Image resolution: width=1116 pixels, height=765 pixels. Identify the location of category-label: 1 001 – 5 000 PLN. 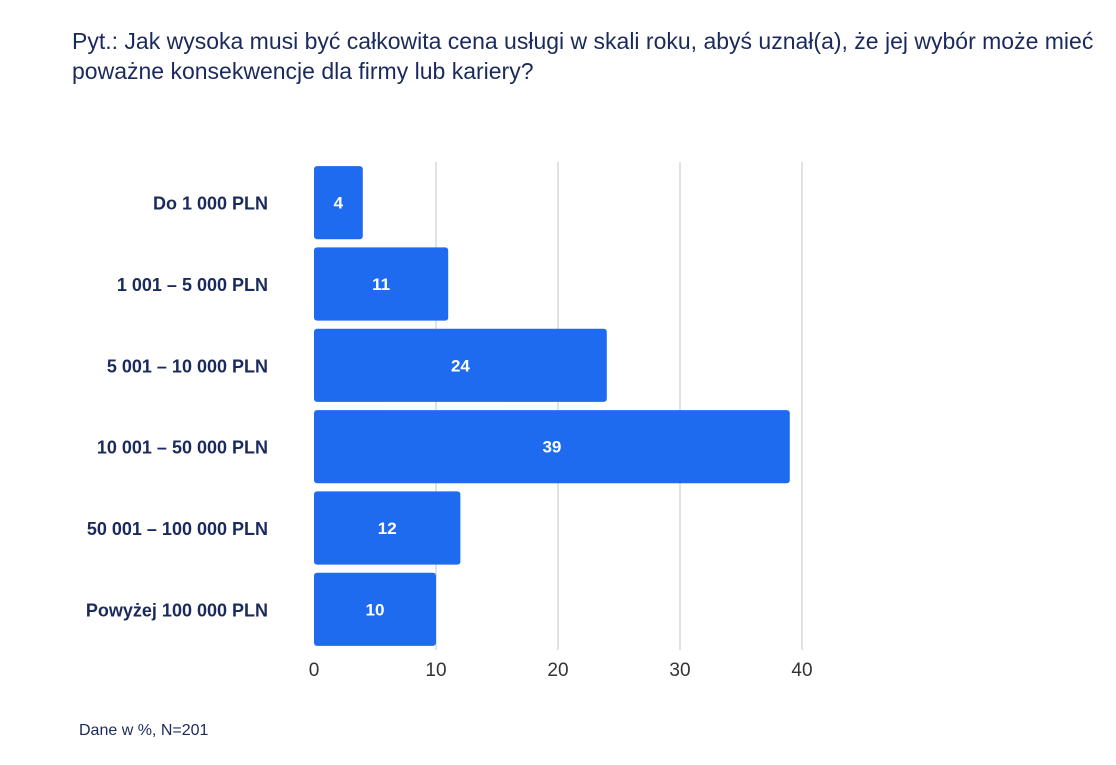
(192, 285).